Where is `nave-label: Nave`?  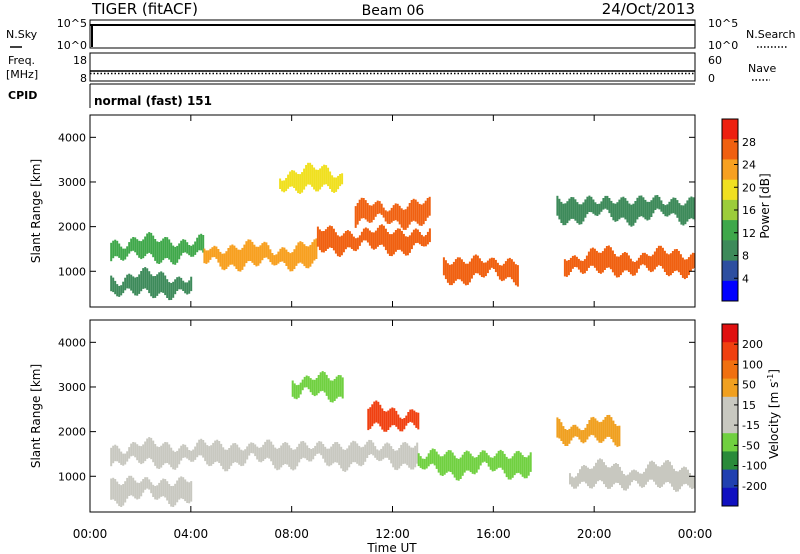 nave-label: Nave is located at coordinates (762, 68).